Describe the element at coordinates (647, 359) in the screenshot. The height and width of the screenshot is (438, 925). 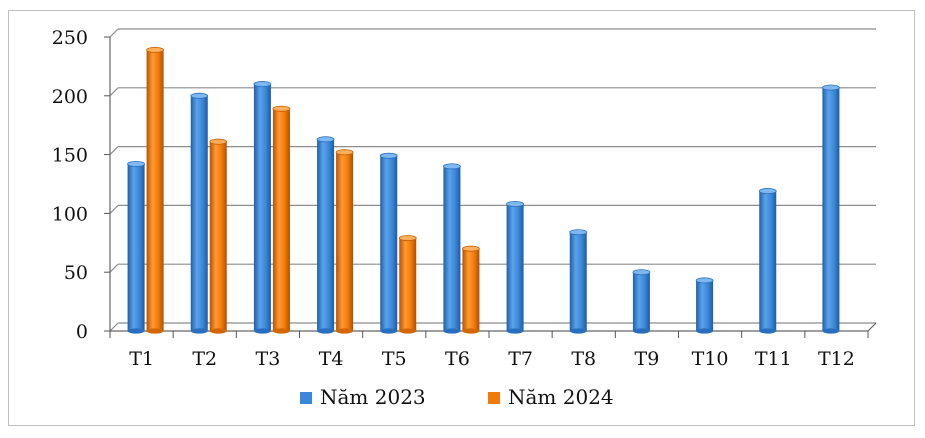
I see `x-tick-label-t9: T9` at that location.